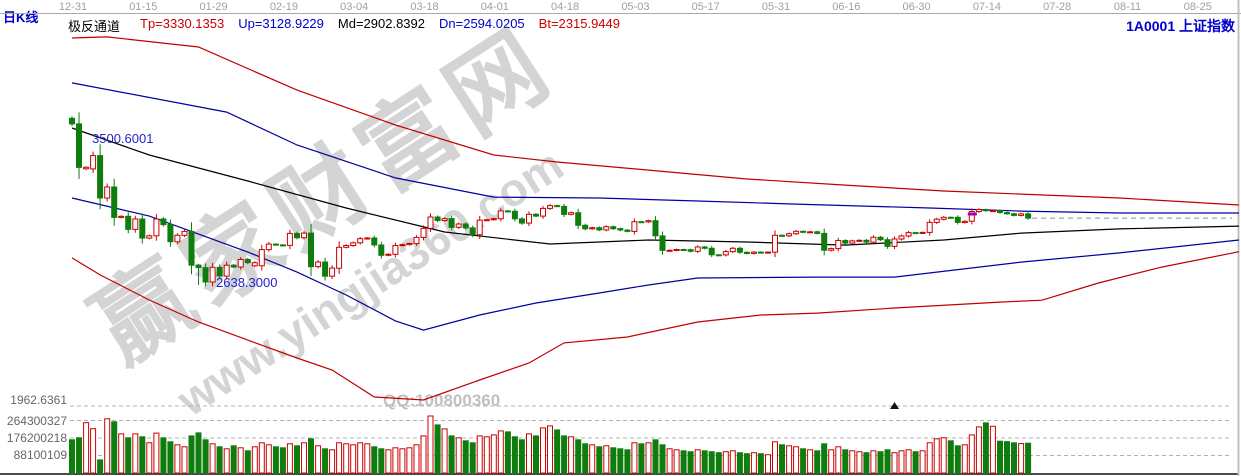  What do you see at coordinates (36, 438) in the screenshot?
I see `volume-axis-label: 176200218` at bounding box center [36, 438].